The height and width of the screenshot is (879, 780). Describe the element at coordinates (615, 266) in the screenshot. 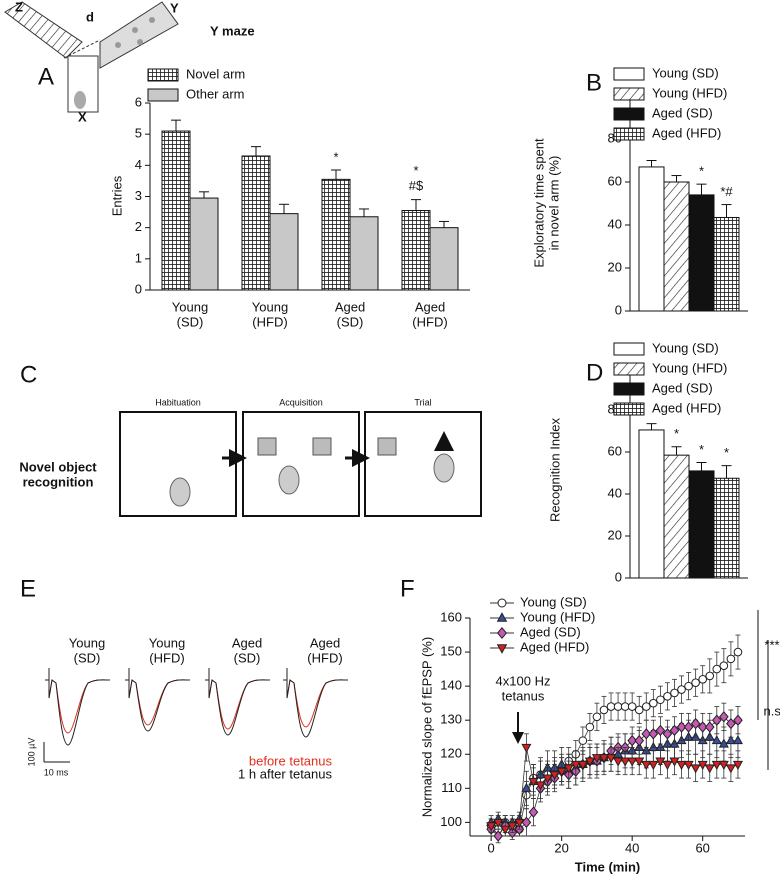

I see `y-tick-label: 20` at that location.